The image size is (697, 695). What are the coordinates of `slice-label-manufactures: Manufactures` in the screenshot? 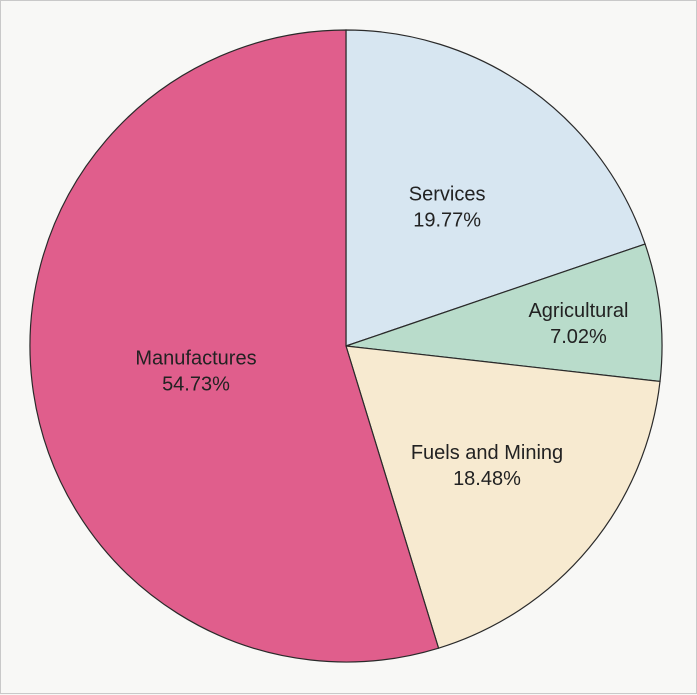 It's located at (195, 358).